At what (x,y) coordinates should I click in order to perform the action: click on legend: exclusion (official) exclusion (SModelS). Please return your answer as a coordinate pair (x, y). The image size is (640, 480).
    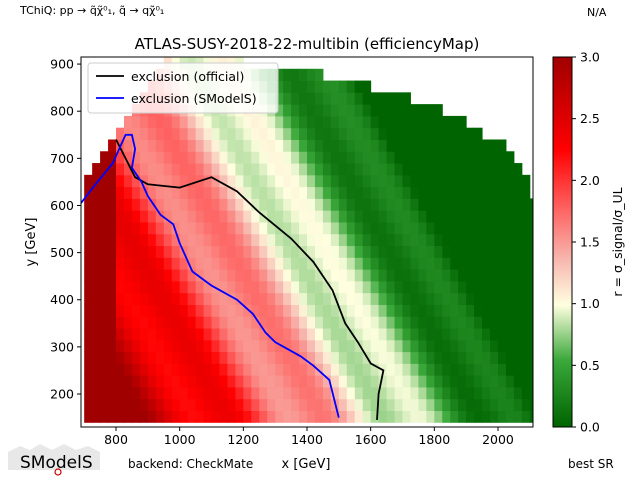
    Looking at the image, I should click on (183, 88).